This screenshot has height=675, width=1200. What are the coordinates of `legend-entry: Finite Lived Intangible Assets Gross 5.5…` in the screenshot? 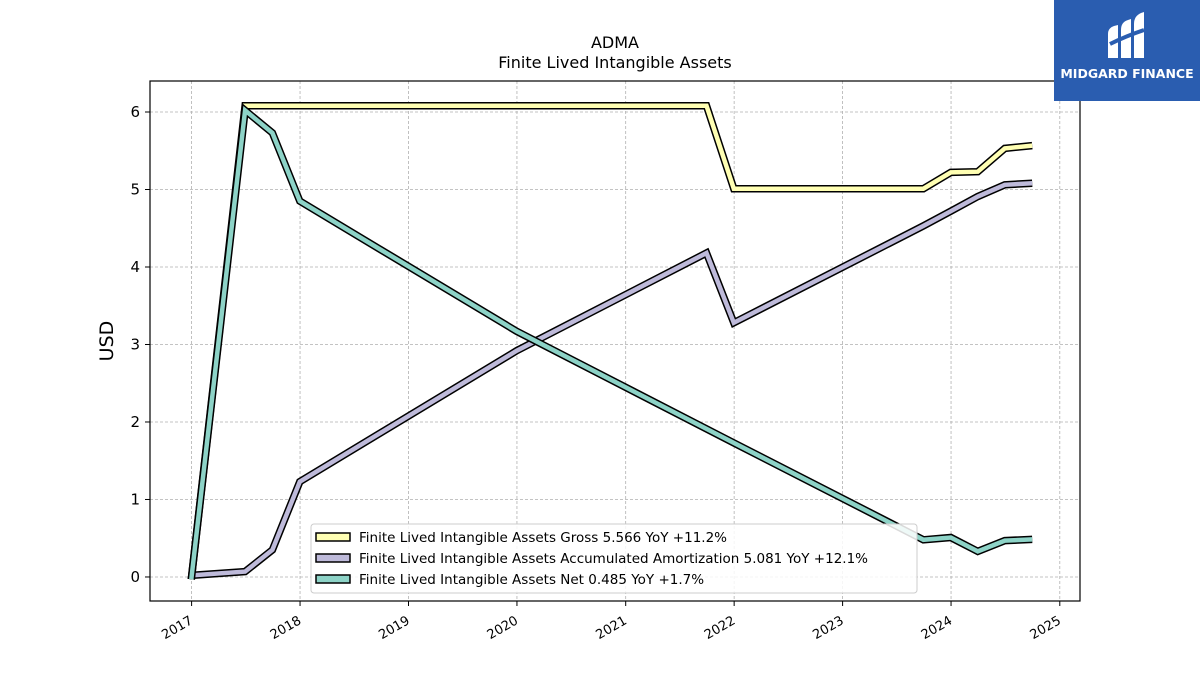 It's located at (543, 538).